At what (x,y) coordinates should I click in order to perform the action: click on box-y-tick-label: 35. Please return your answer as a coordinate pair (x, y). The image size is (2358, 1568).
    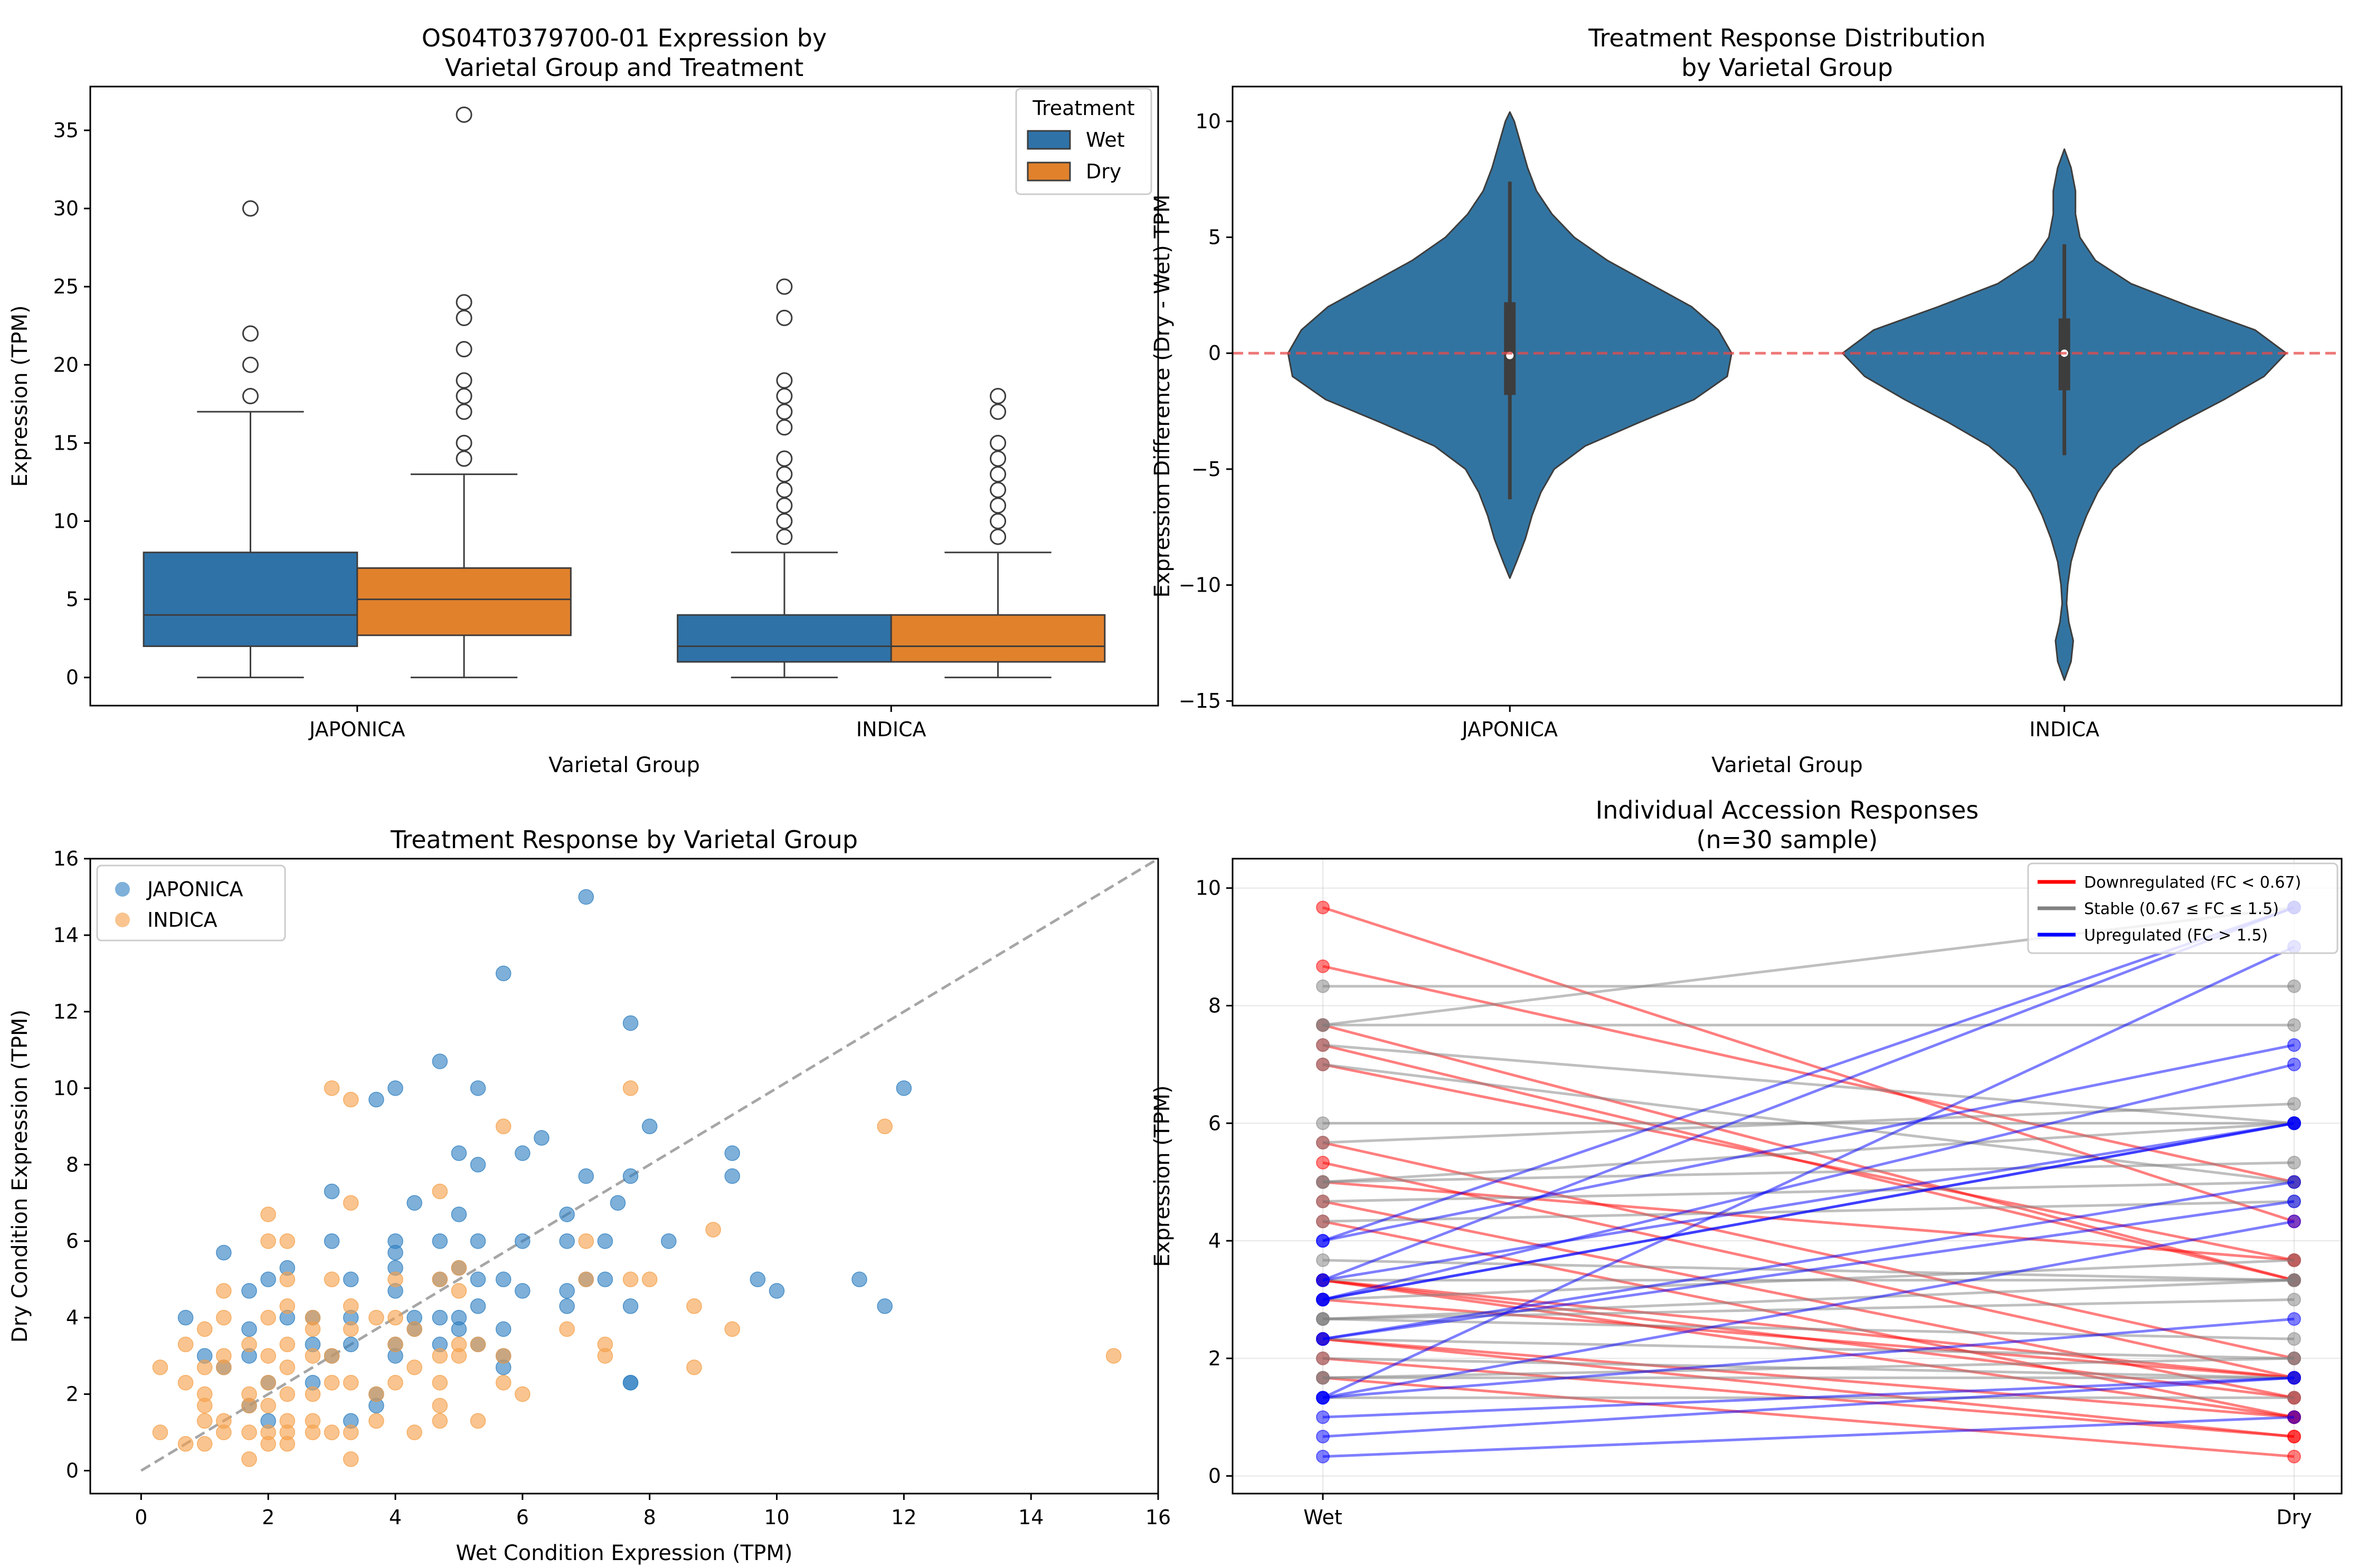
    Looking at the image, I should click on (66, 130).